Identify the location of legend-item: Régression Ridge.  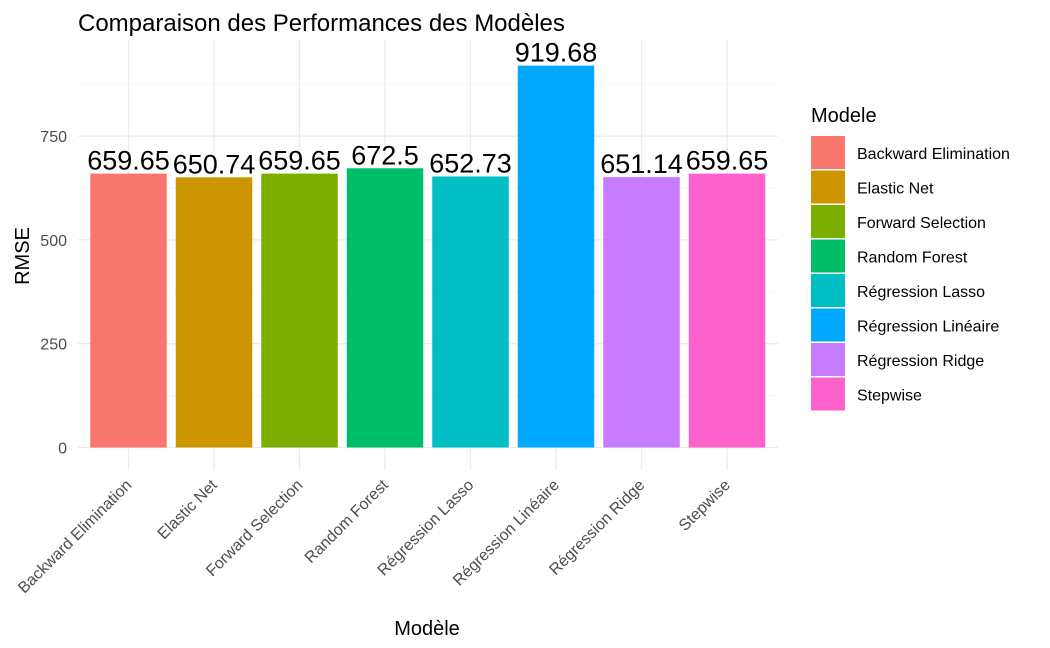
(897, 359).